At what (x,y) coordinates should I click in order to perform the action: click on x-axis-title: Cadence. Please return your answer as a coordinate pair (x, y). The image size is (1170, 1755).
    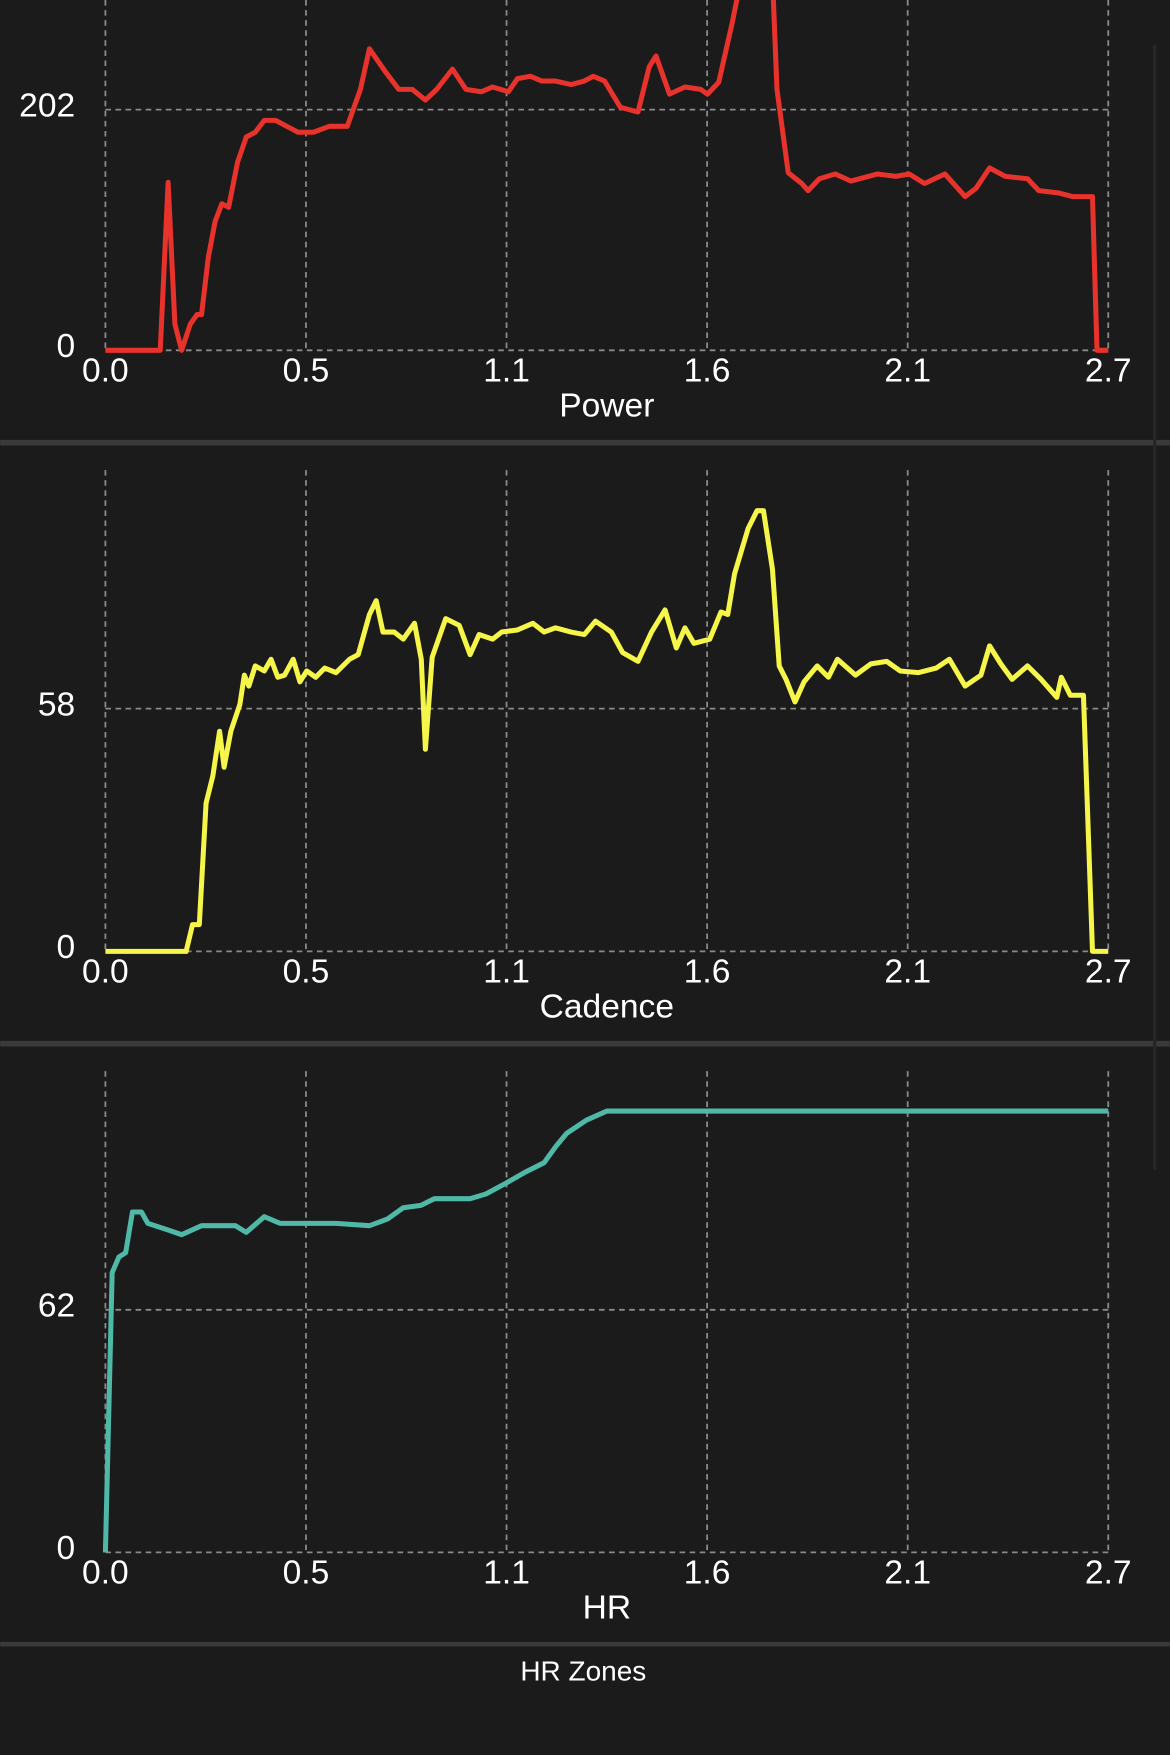
    Looking at the image, I should click on (607, 1006).